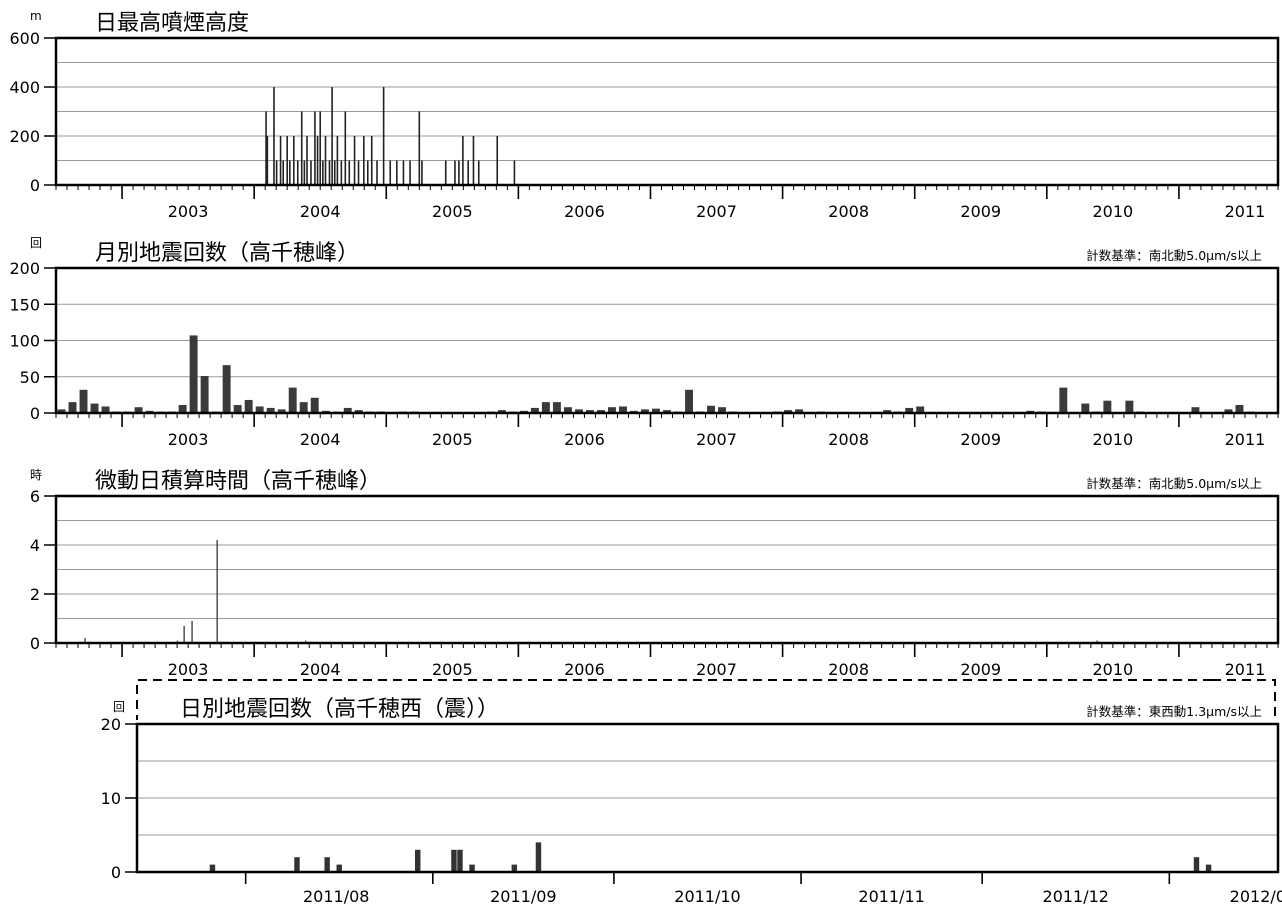 The height and width of the screenshot is (909, 1282). What do you see at coordinates (30, 377) in the screenshot?
I see `y-tick-label: 50` at bounding box center [30, 377].